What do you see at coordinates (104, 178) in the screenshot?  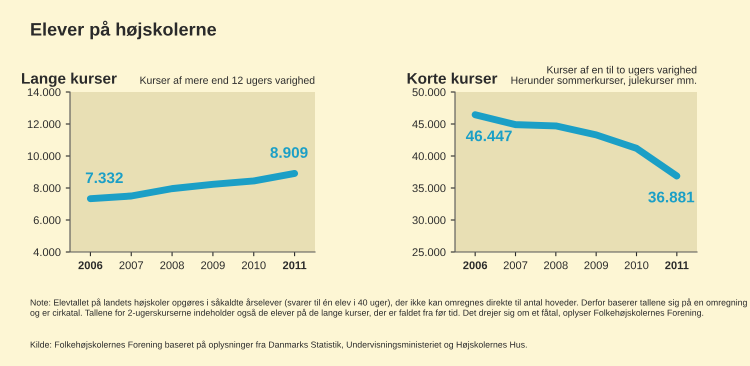 I see `data-label: 7.332` at bounding box center [104, 178].